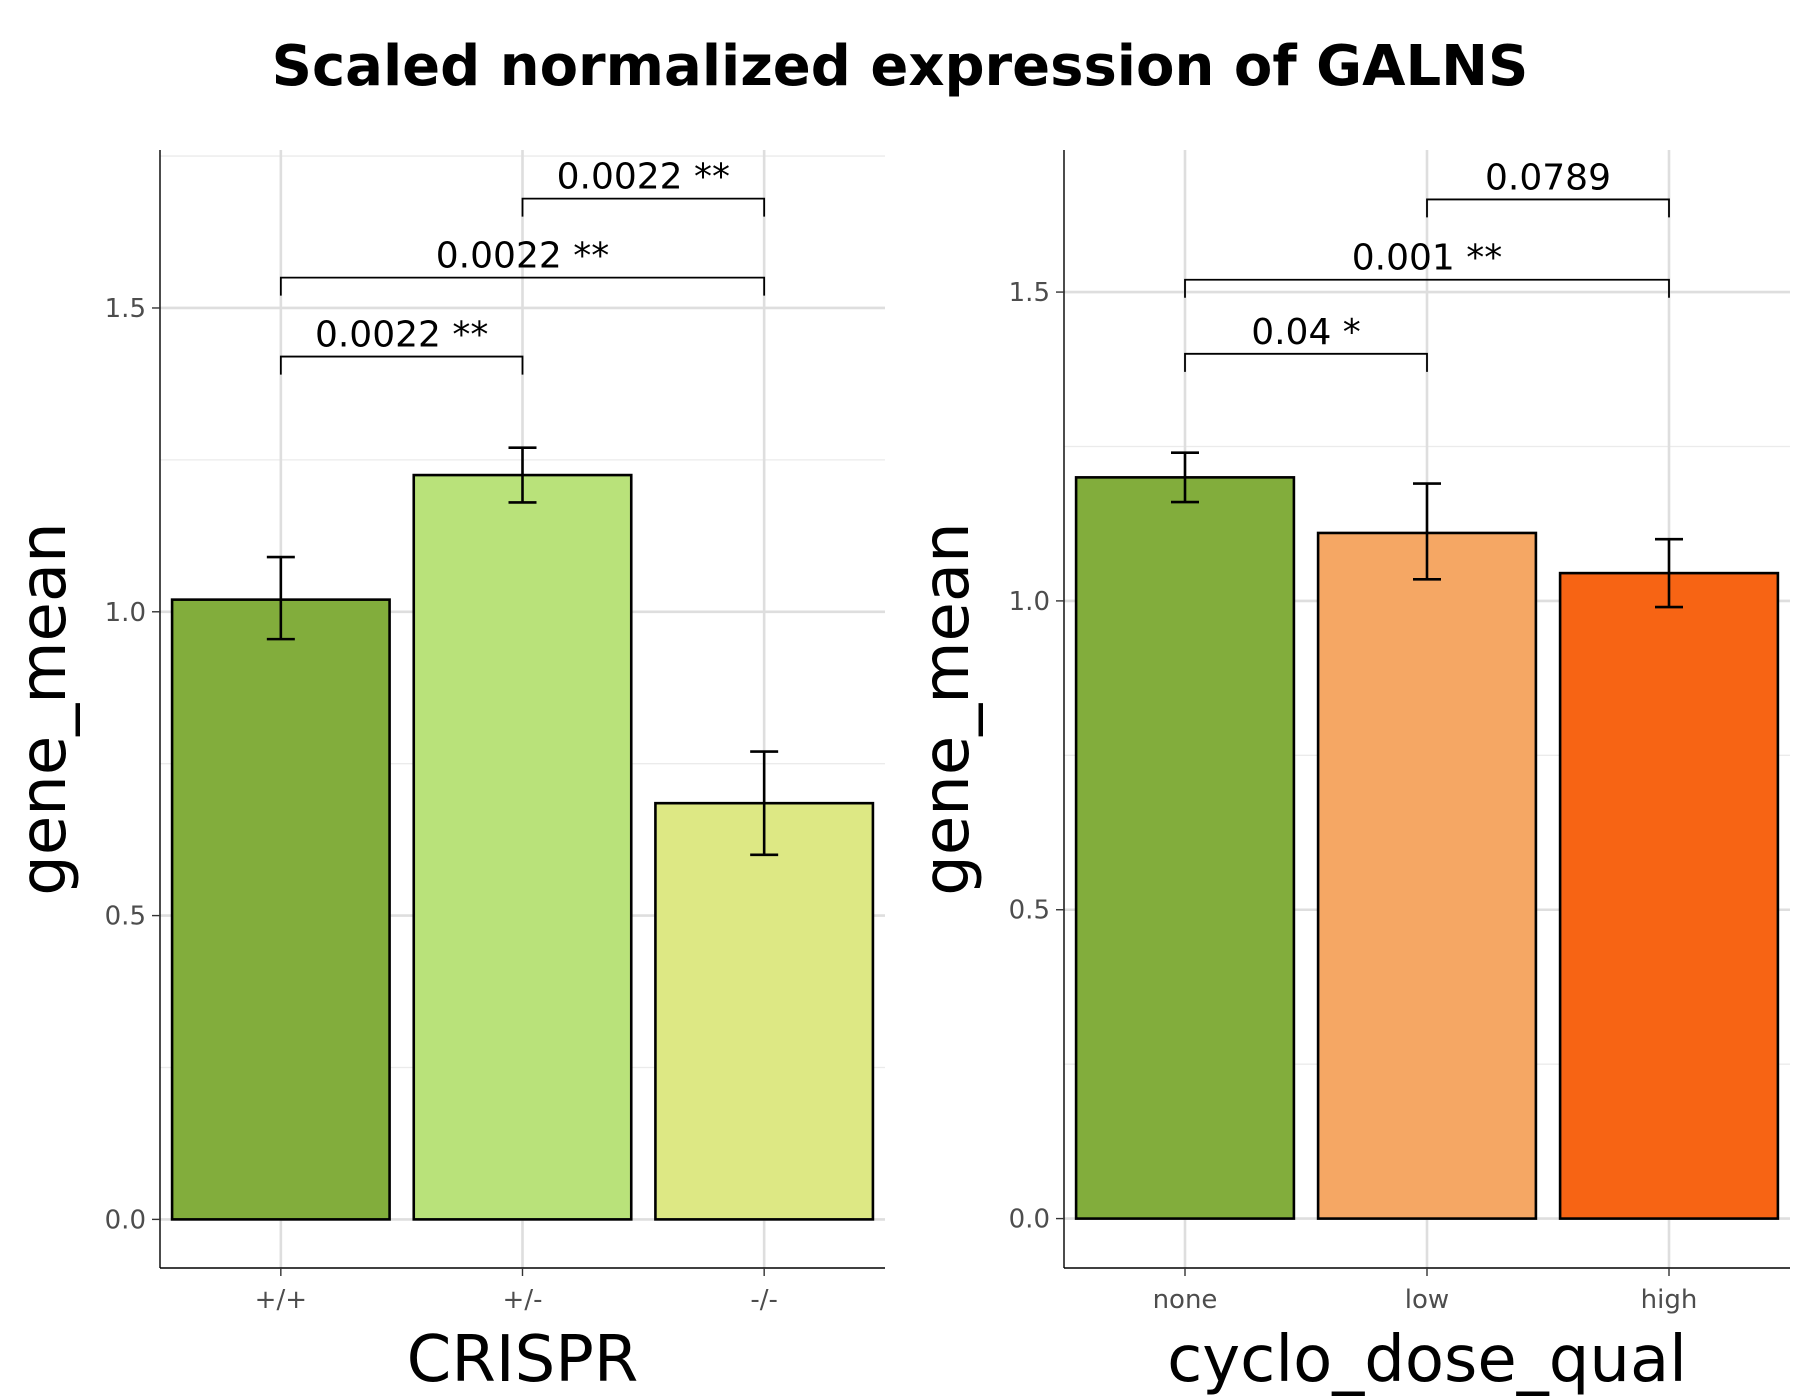 The image size is (1800, 1400). What do you see at coordinates (1427, 258) in the screenshot?
I see `significance-label: 0.001 **` at bounding box center [1427, 258].